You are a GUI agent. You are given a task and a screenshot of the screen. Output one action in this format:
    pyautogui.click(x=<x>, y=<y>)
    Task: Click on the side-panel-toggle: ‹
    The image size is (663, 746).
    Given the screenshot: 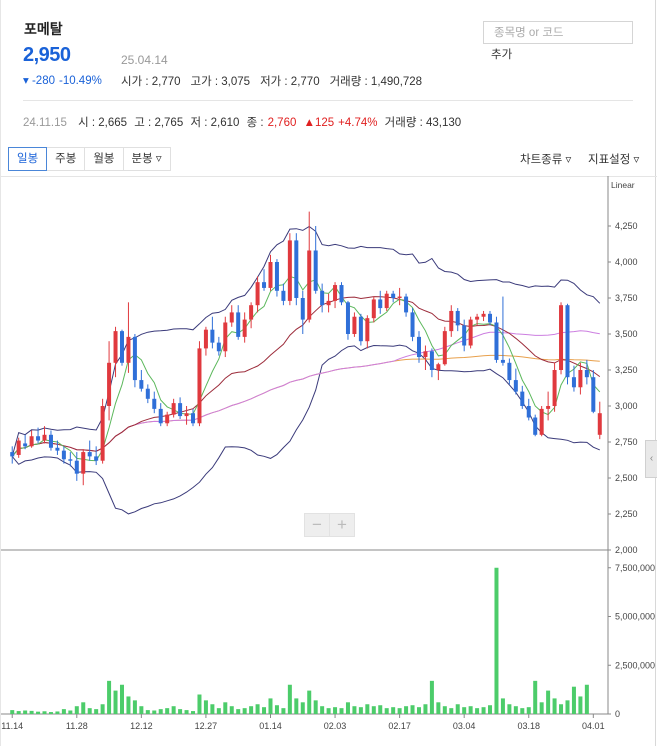 What is the action you would take?
    pyautogui.click(x=651, y=459)
    